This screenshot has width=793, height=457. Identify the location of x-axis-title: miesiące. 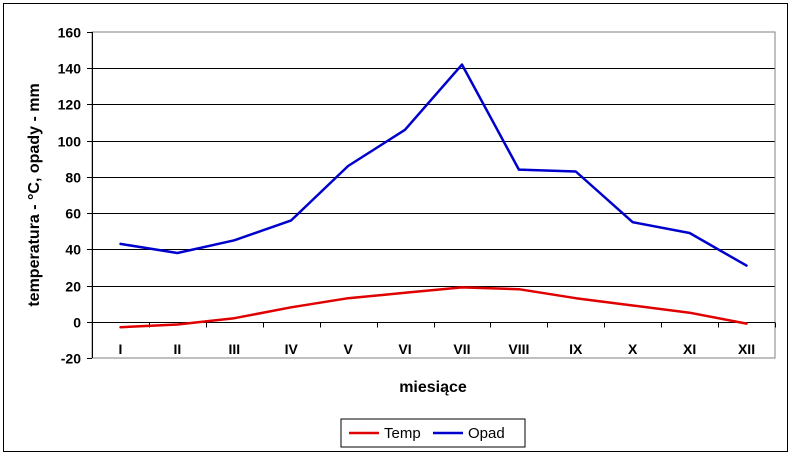
(433, 387).